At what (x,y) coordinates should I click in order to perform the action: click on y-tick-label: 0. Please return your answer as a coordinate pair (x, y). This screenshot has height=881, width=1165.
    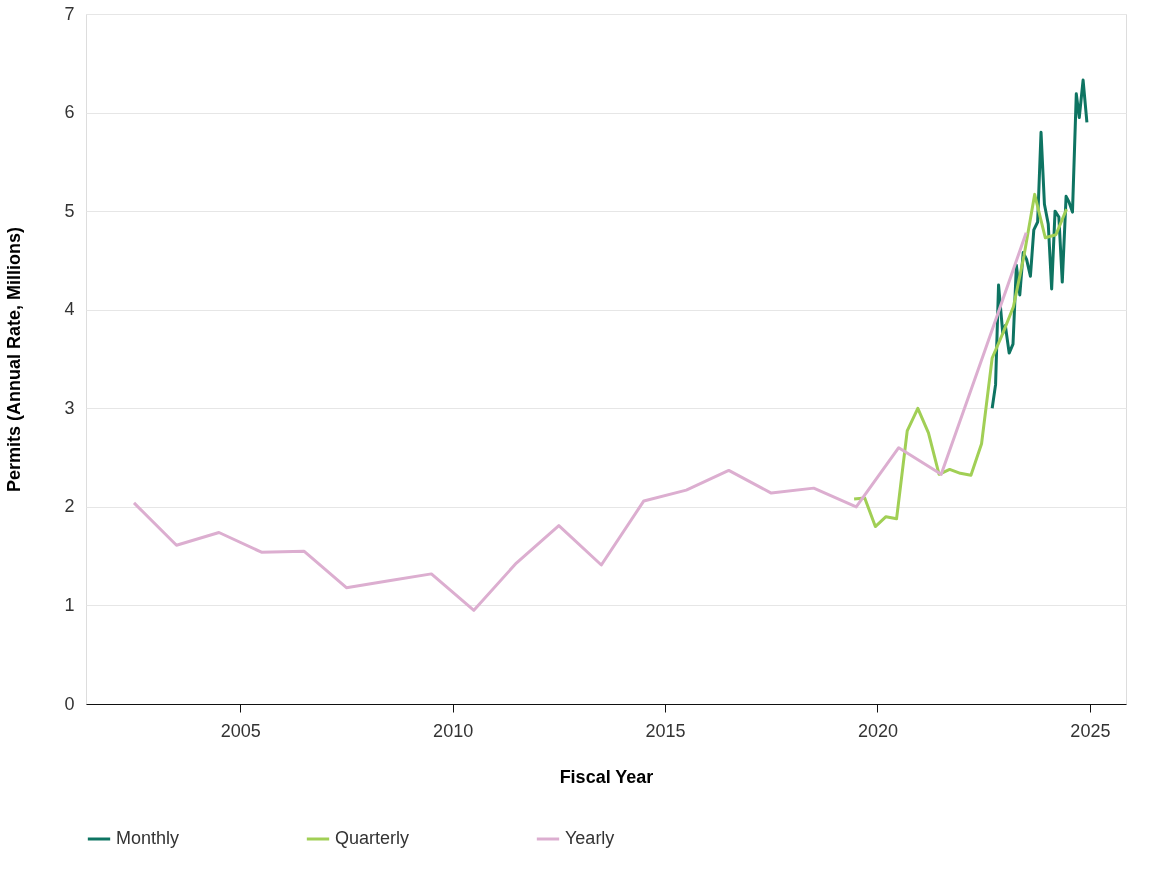
    Looking at the image, I should click on (69, 703).